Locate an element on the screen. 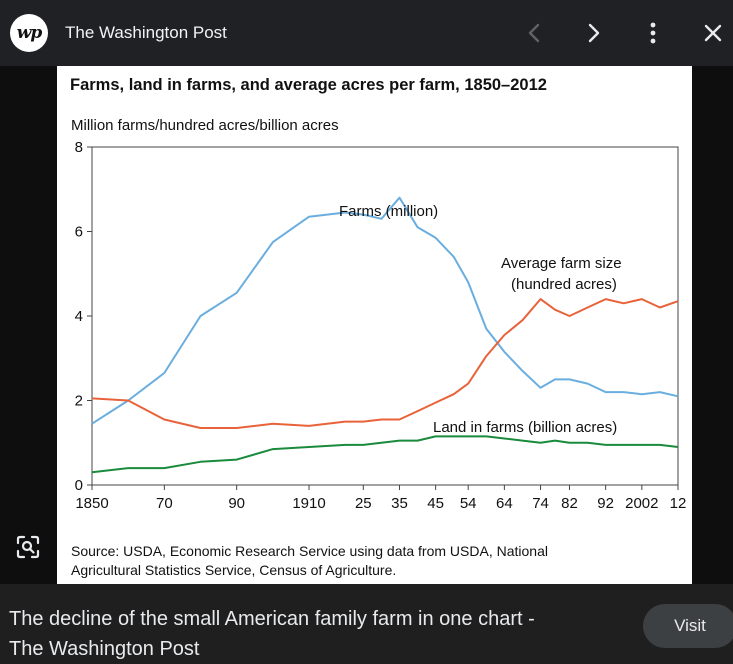 Image resolution: width=733 pixels, height=664 pixels. x-tick-label: 2002 is located at coordinates (641, 503).